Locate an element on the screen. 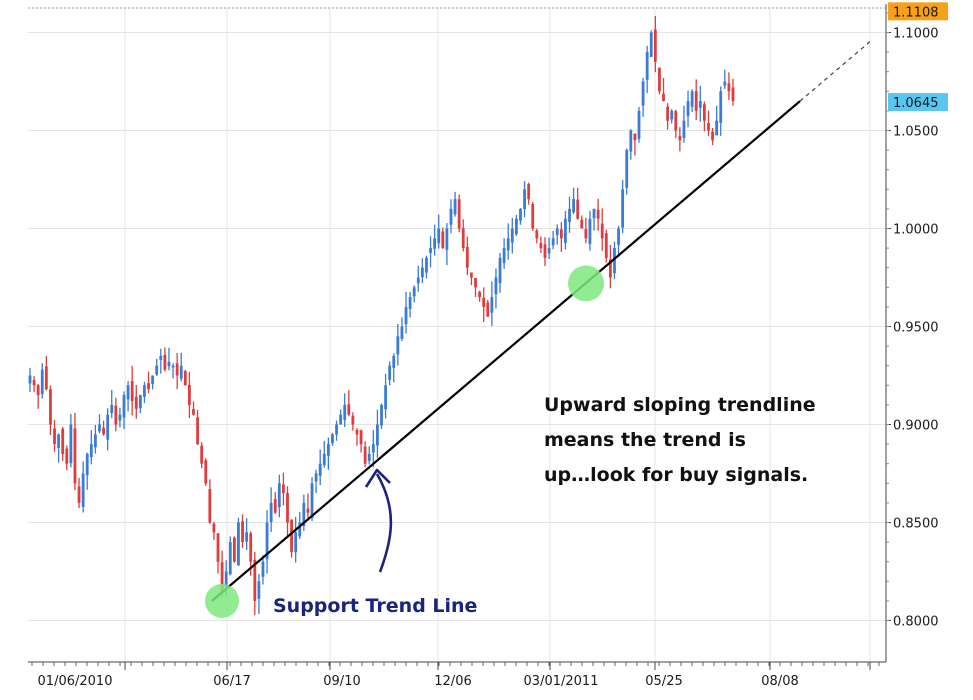 The height and width of the screenshot is (700, 973). y-tick-label: 0.8500 is located at coordinates (916, 524).